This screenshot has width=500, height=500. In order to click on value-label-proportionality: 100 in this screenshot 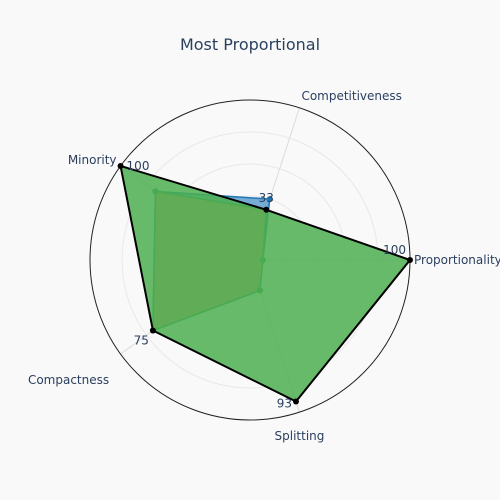, I will do `click(394, 250)`.